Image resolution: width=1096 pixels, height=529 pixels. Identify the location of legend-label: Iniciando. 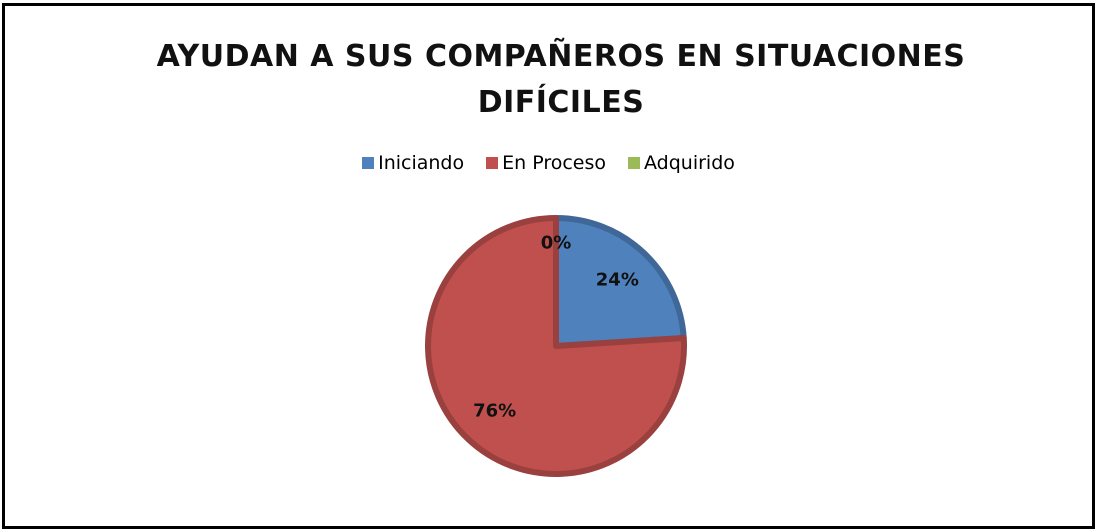
(421, 163).